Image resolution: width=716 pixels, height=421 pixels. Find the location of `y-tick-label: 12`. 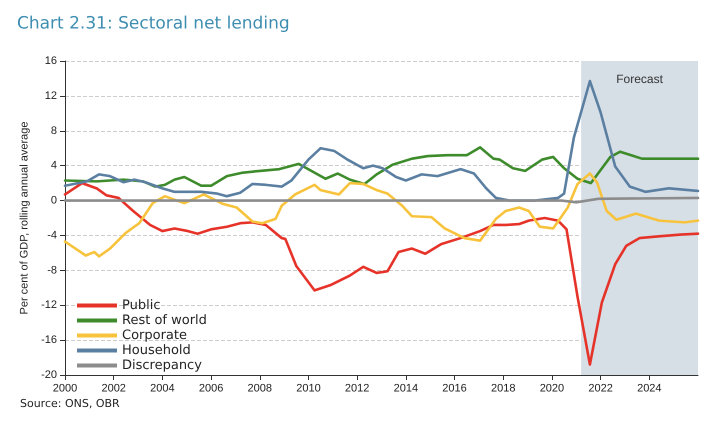

y-tick-label: 12 is located at coordinates (50, 96).